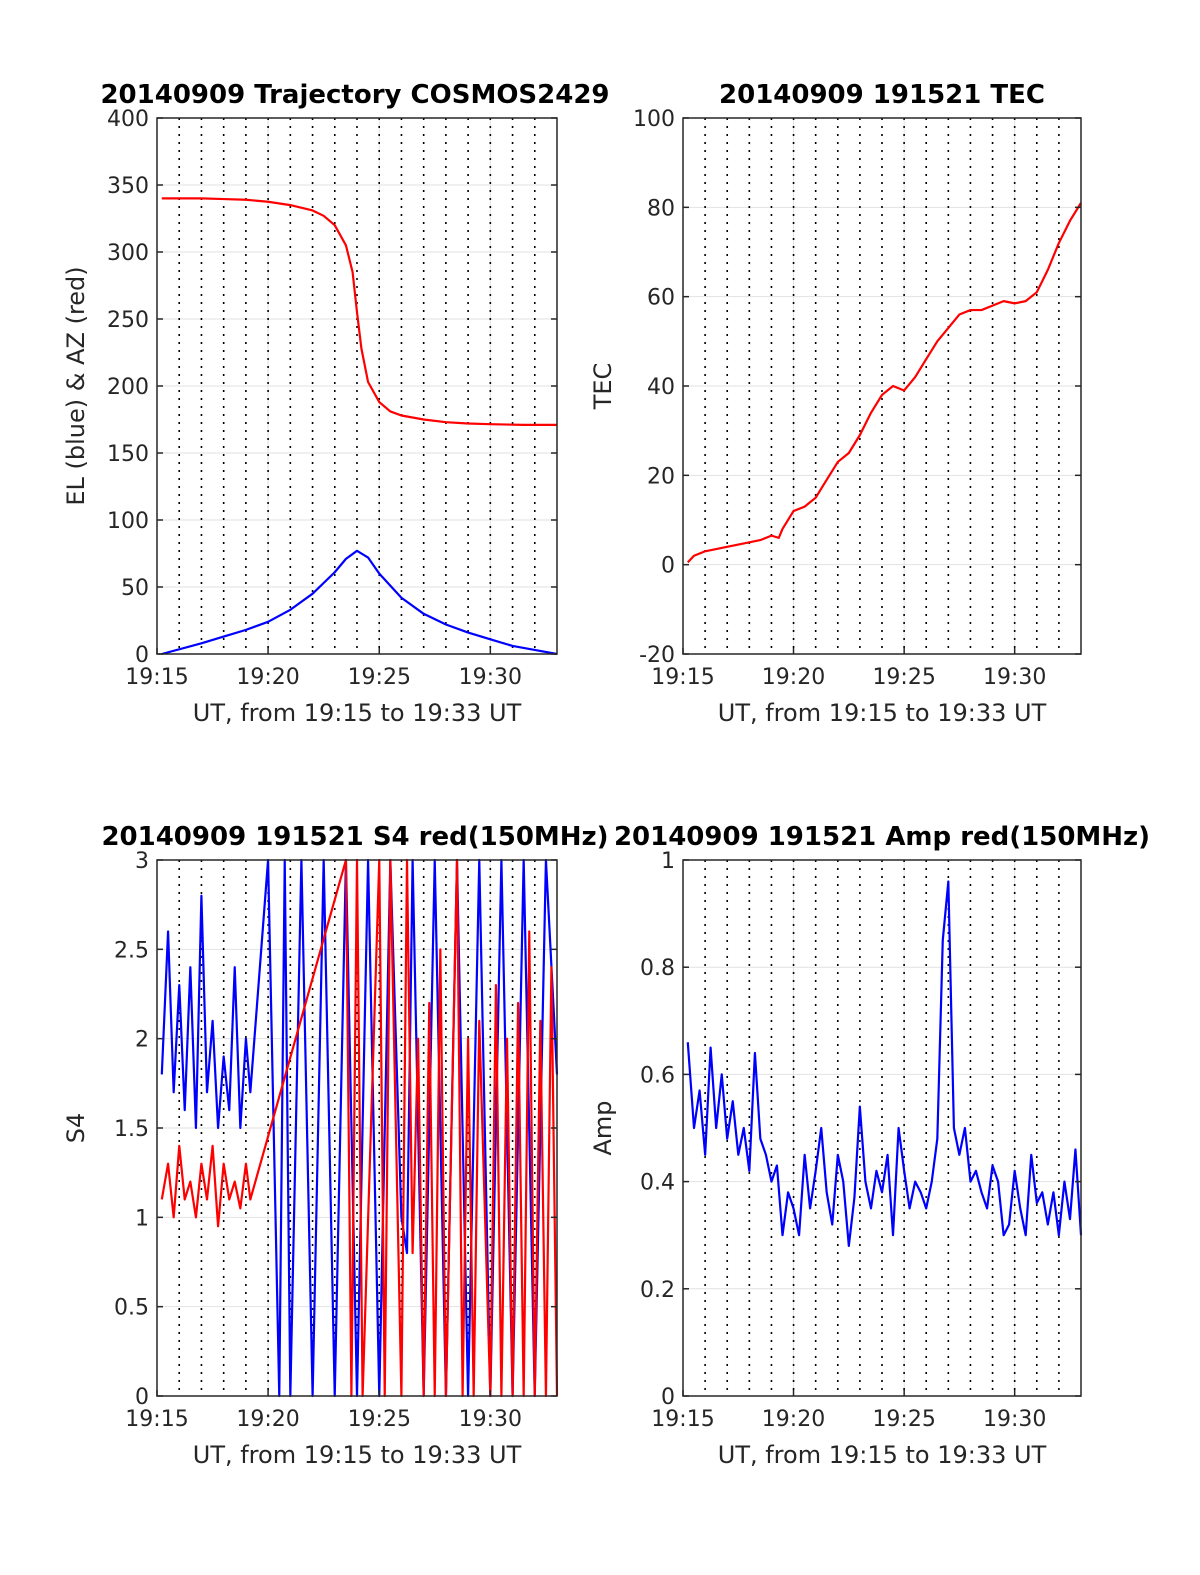 This screenshot has width=1200, height=1575. What do you see at coordinates (131, 950) in the screenshot?
I see `s4-ytick-label-5: 2.5` at bounding box center [131, 950].